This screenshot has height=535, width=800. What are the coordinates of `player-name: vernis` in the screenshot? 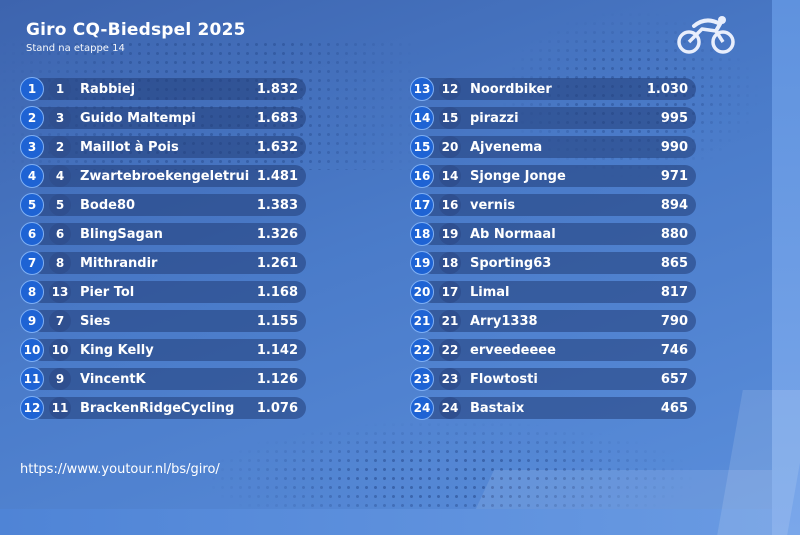 It's located at (493, 205).